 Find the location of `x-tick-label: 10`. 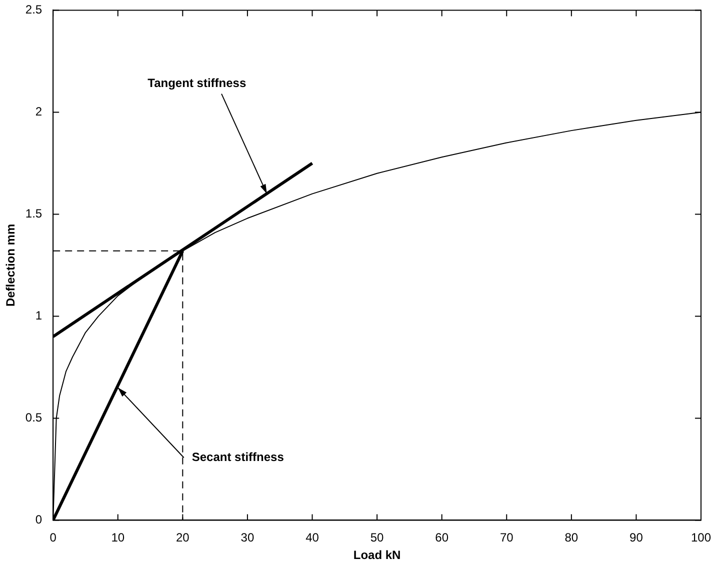

x-tick-label: 10 is located at coordinates (118, 537).